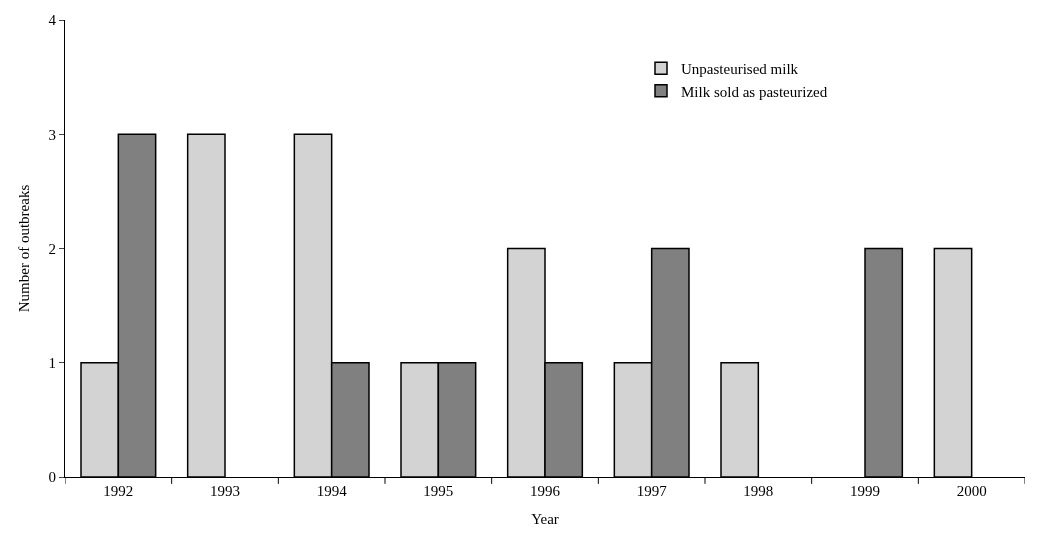  Describe the element at coordinates (52, 20) in the screenshot. I see `y-tick-label: 4` at that location.